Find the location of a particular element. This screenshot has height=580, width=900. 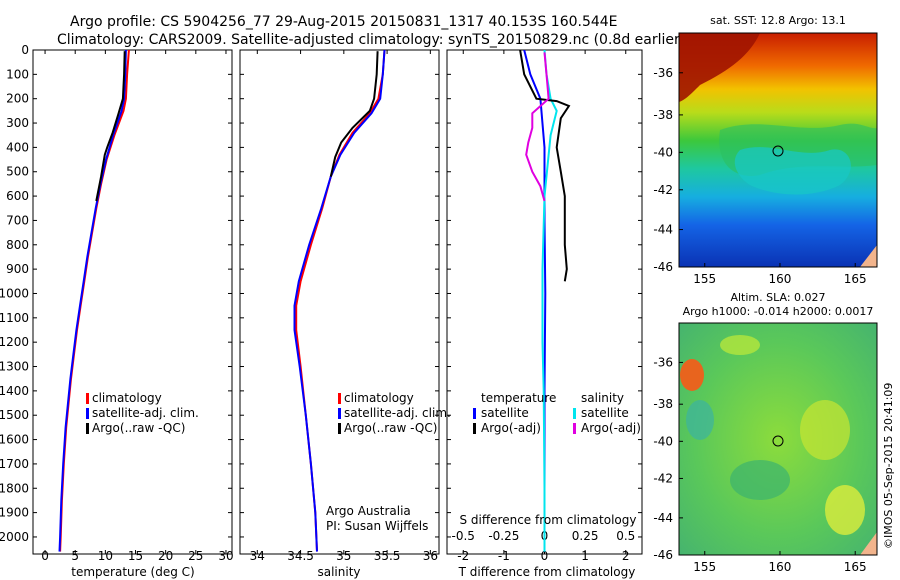

y-tick-label: 700 is located at coordinates (17, 220).